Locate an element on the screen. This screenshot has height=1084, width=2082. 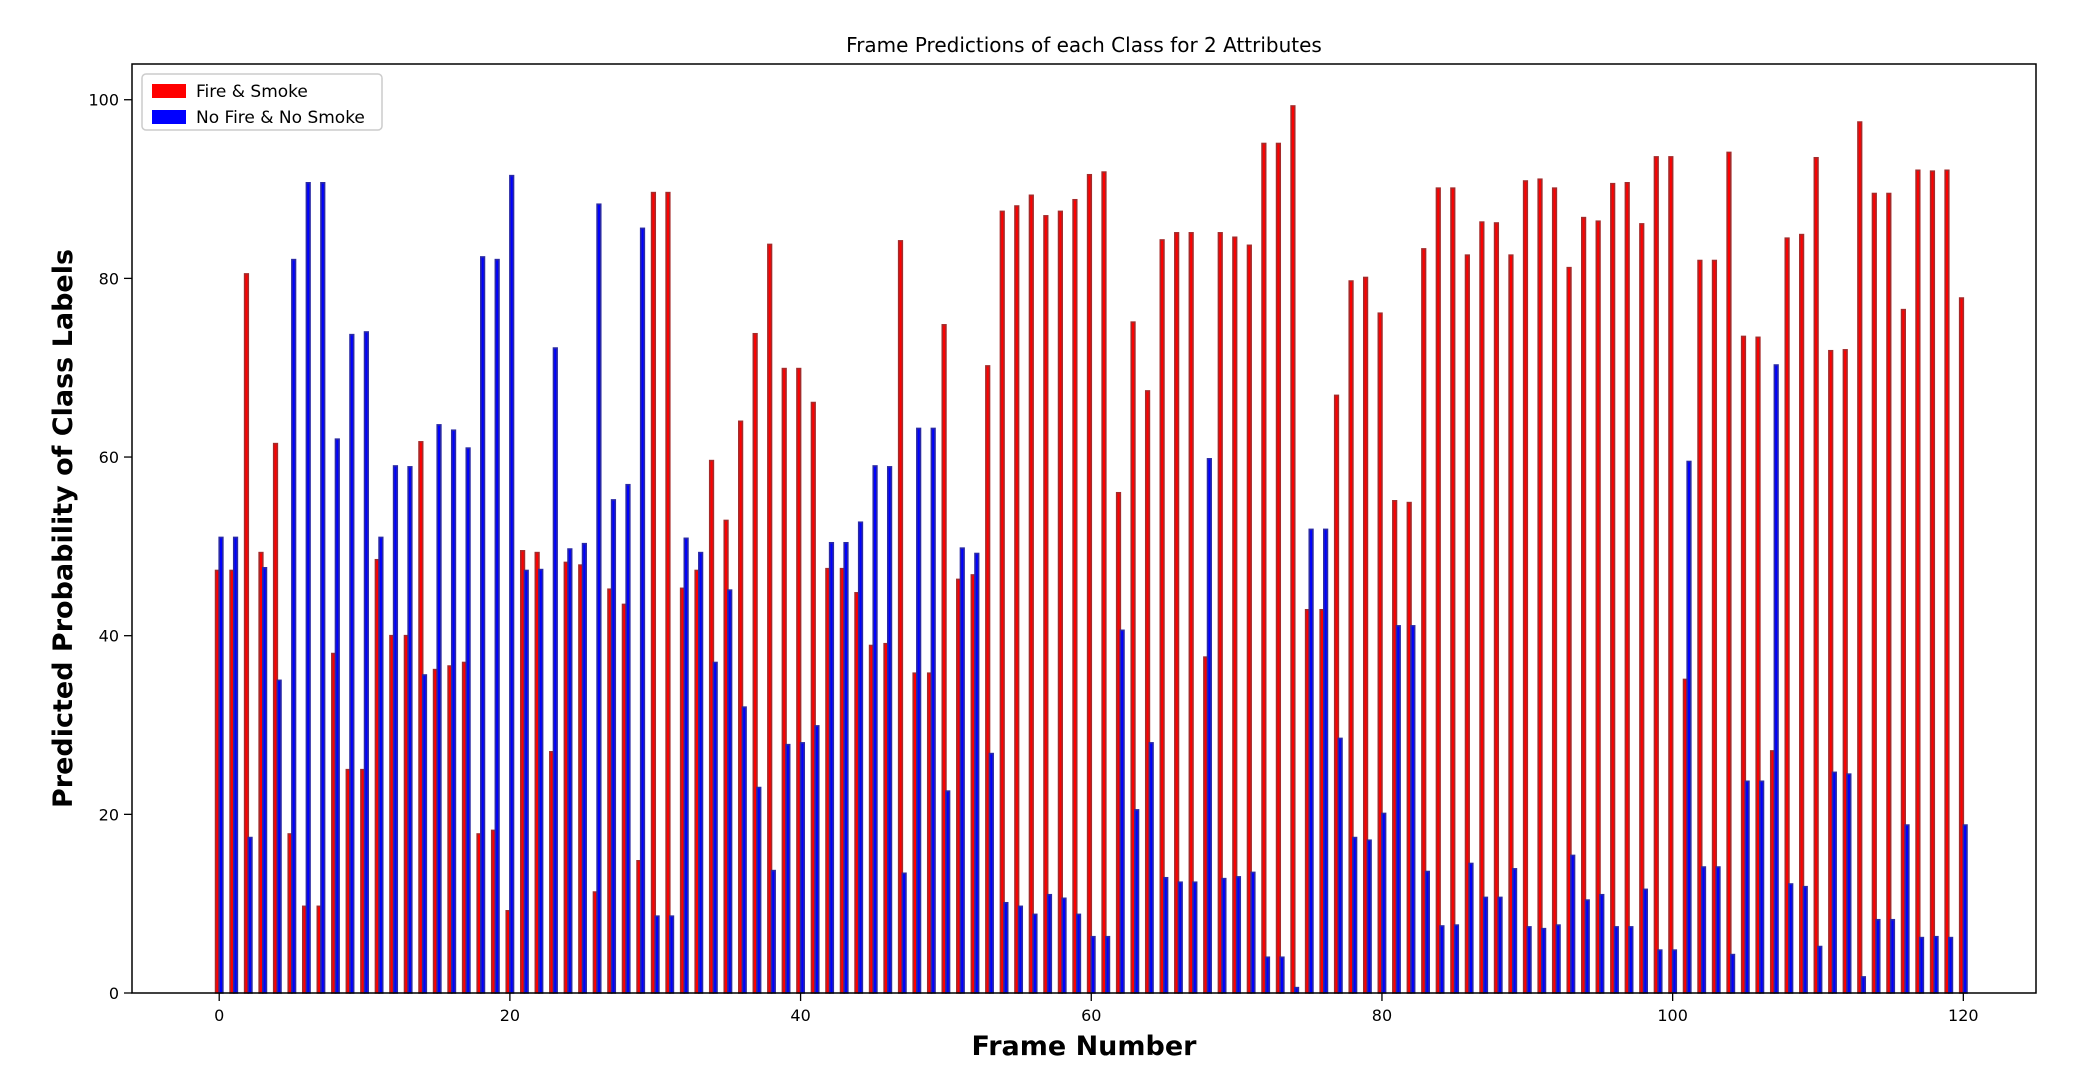
x-tick-label-20: 20 is located at coordinates (510, 1015).